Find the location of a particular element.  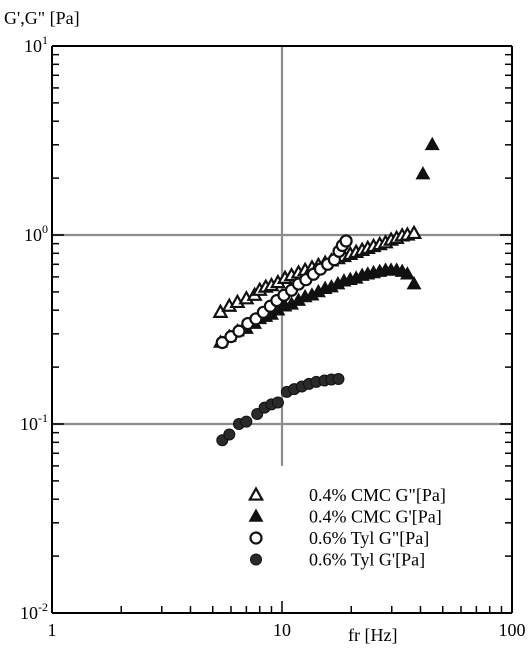

y-tick-label: 10⁰ is located at coordinates (36, 233).